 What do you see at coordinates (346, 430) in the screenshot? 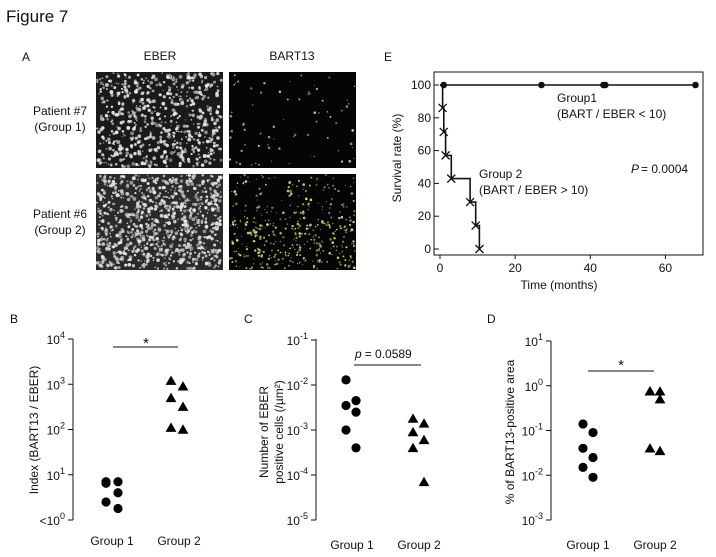
I see `panel-c-group1-point` at bounding box center [346, 430].